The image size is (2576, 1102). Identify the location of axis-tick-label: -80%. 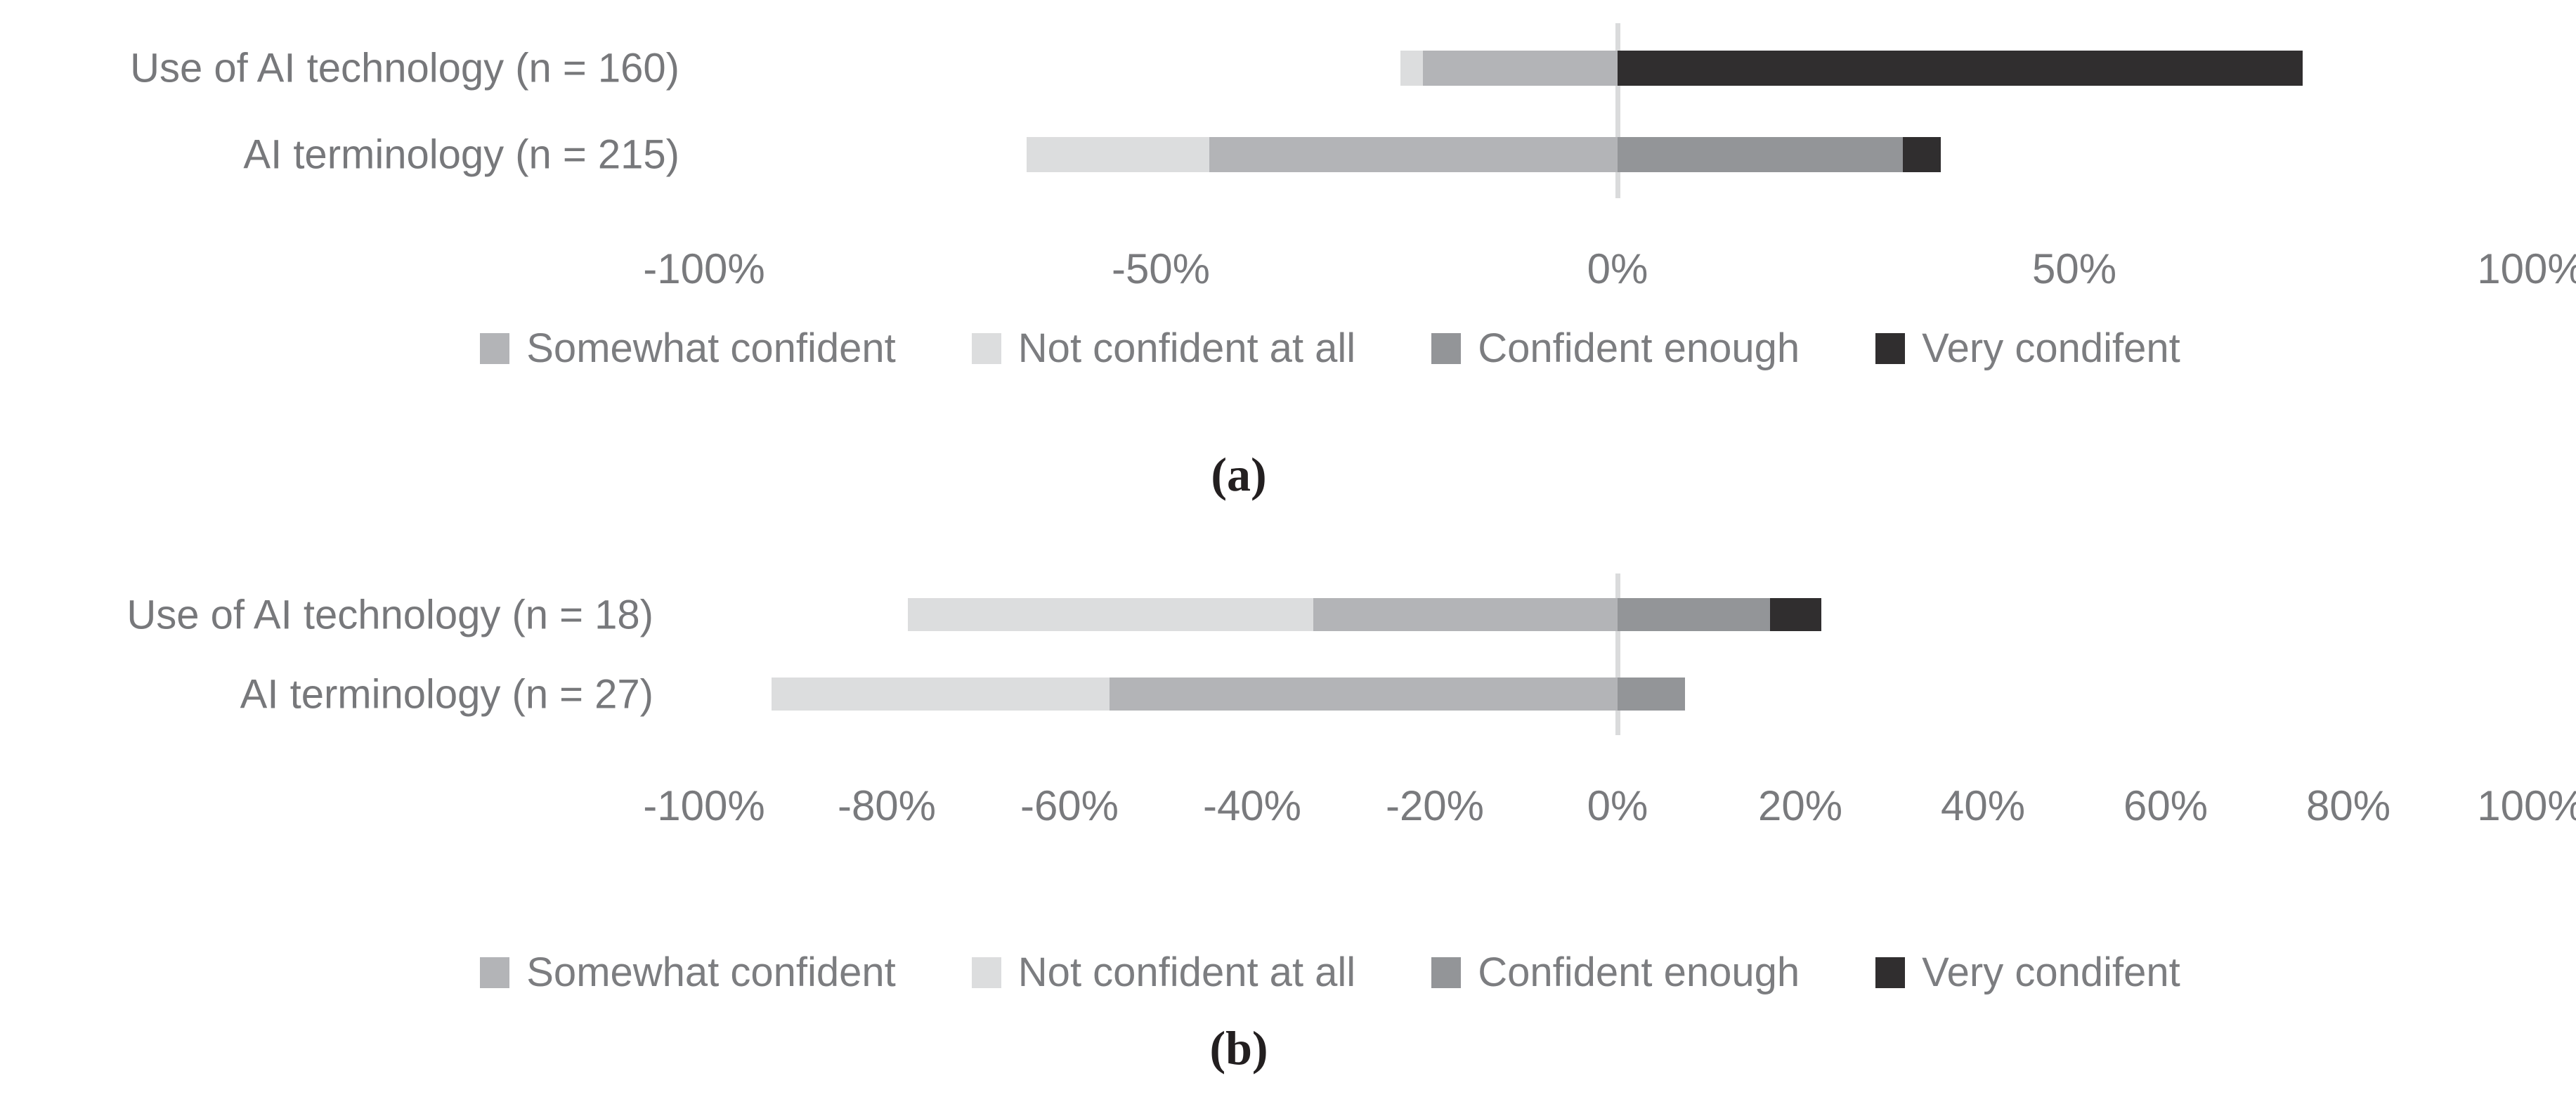
(887, 805).